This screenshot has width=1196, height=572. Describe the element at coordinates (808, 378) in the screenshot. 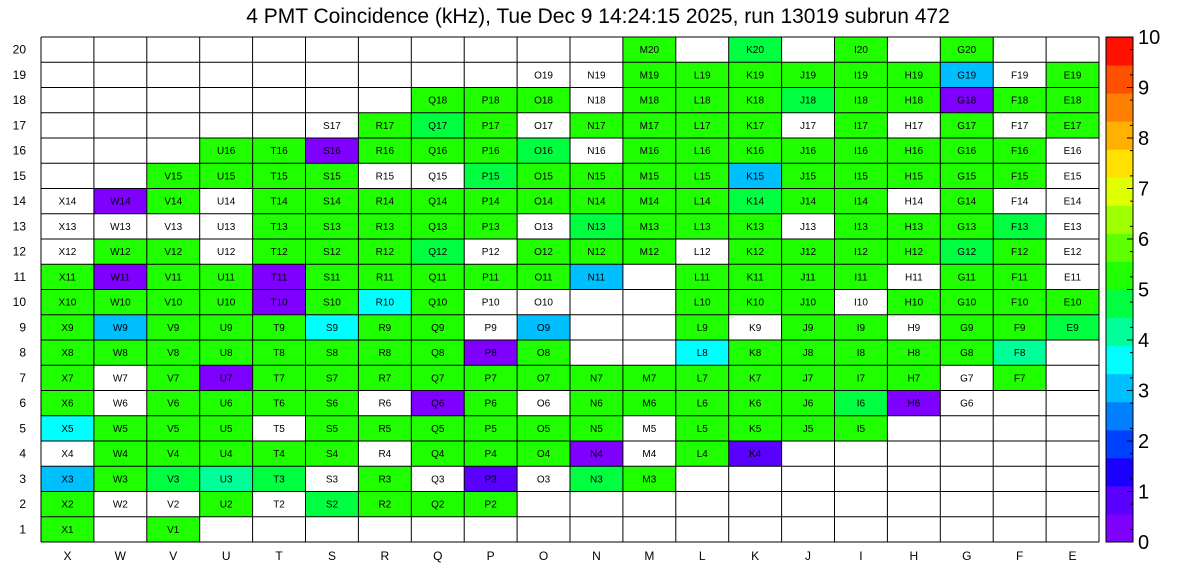

I see `cell-label-J7: J7` at that location.